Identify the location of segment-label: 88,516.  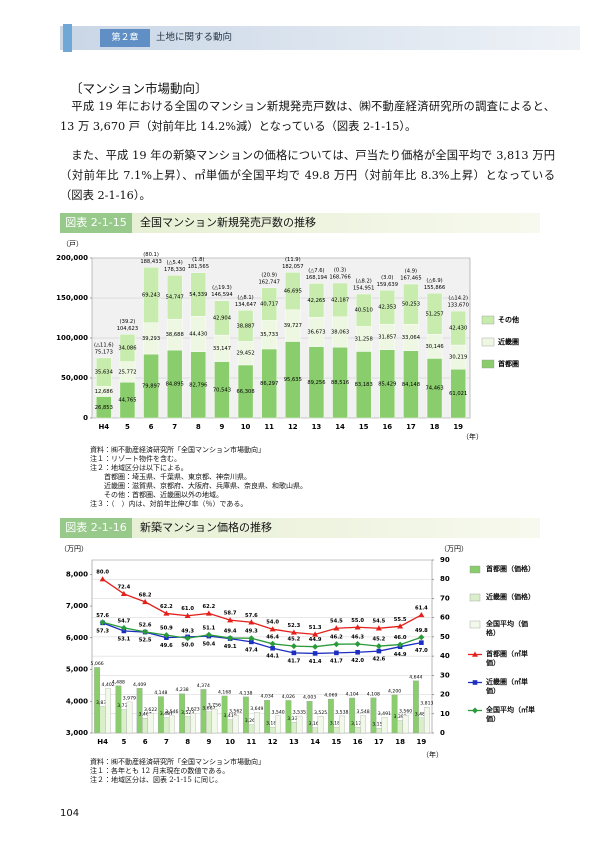
(340, 383).